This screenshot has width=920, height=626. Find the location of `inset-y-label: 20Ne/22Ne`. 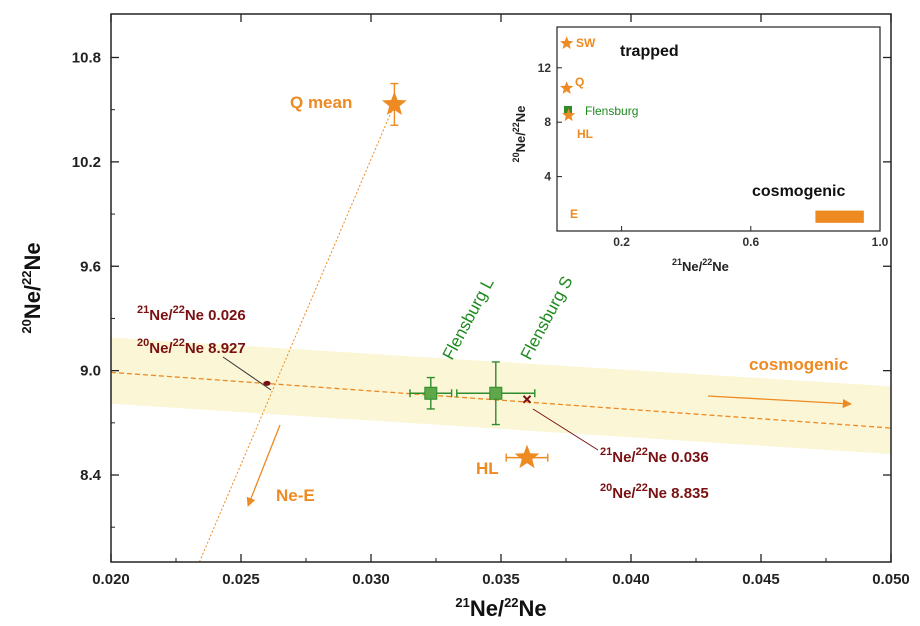

inset-y-label: 20Ne/22Ne is located at coordinates (519, 134).